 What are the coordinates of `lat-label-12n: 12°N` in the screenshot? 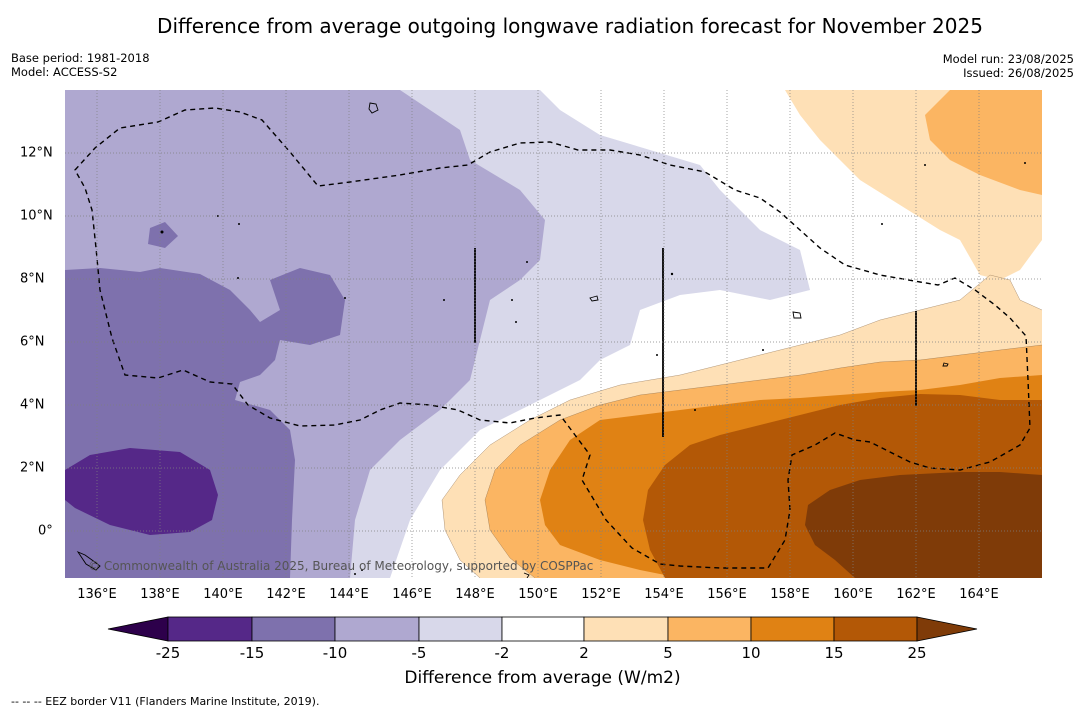 It's located at (36, 153).